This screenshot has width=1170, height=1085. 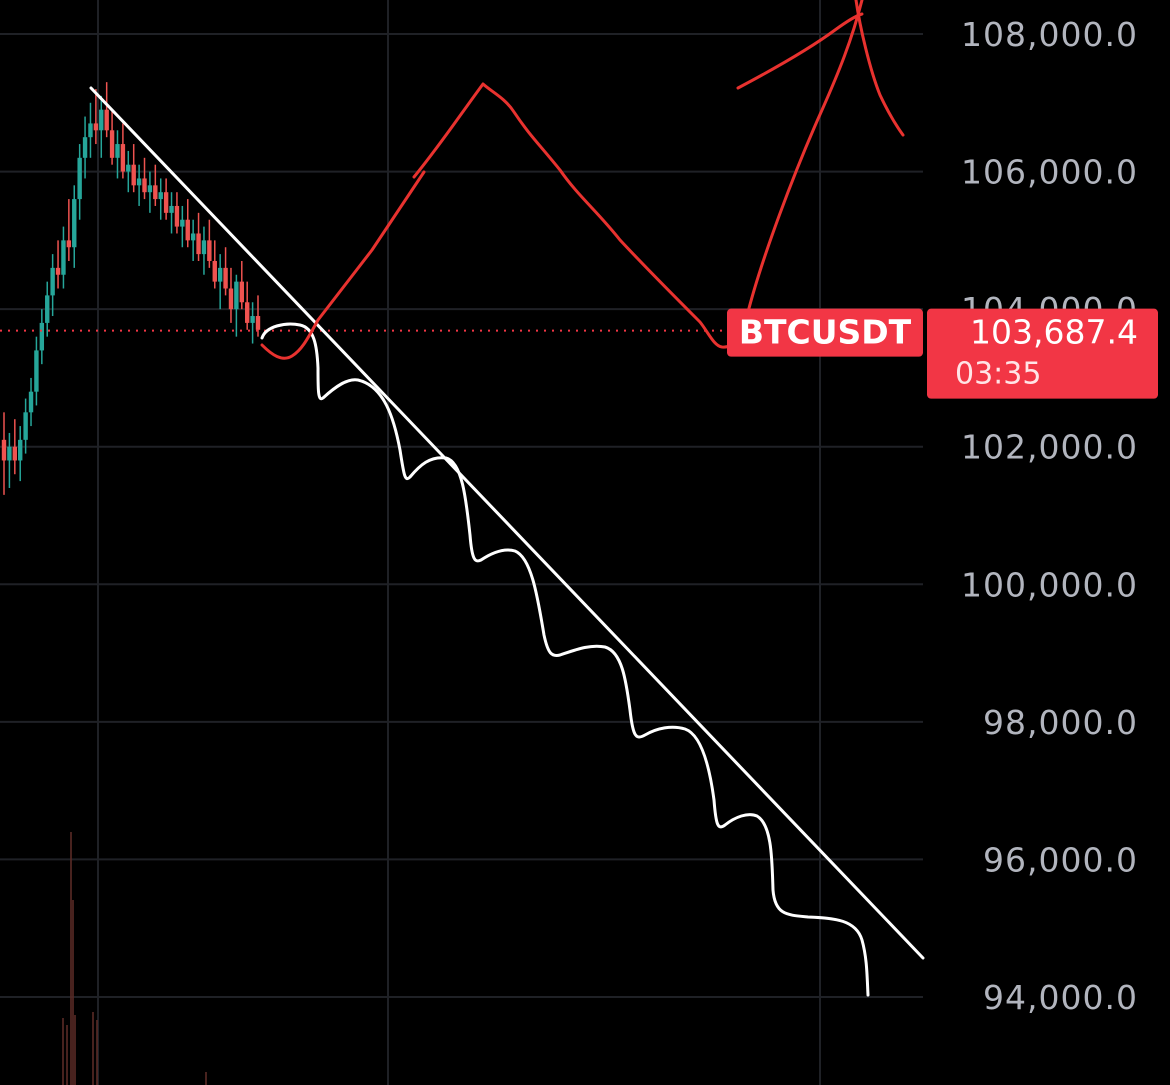 I want to click on y-tick-label: 98,000.0, so click(x=1060, y=722).